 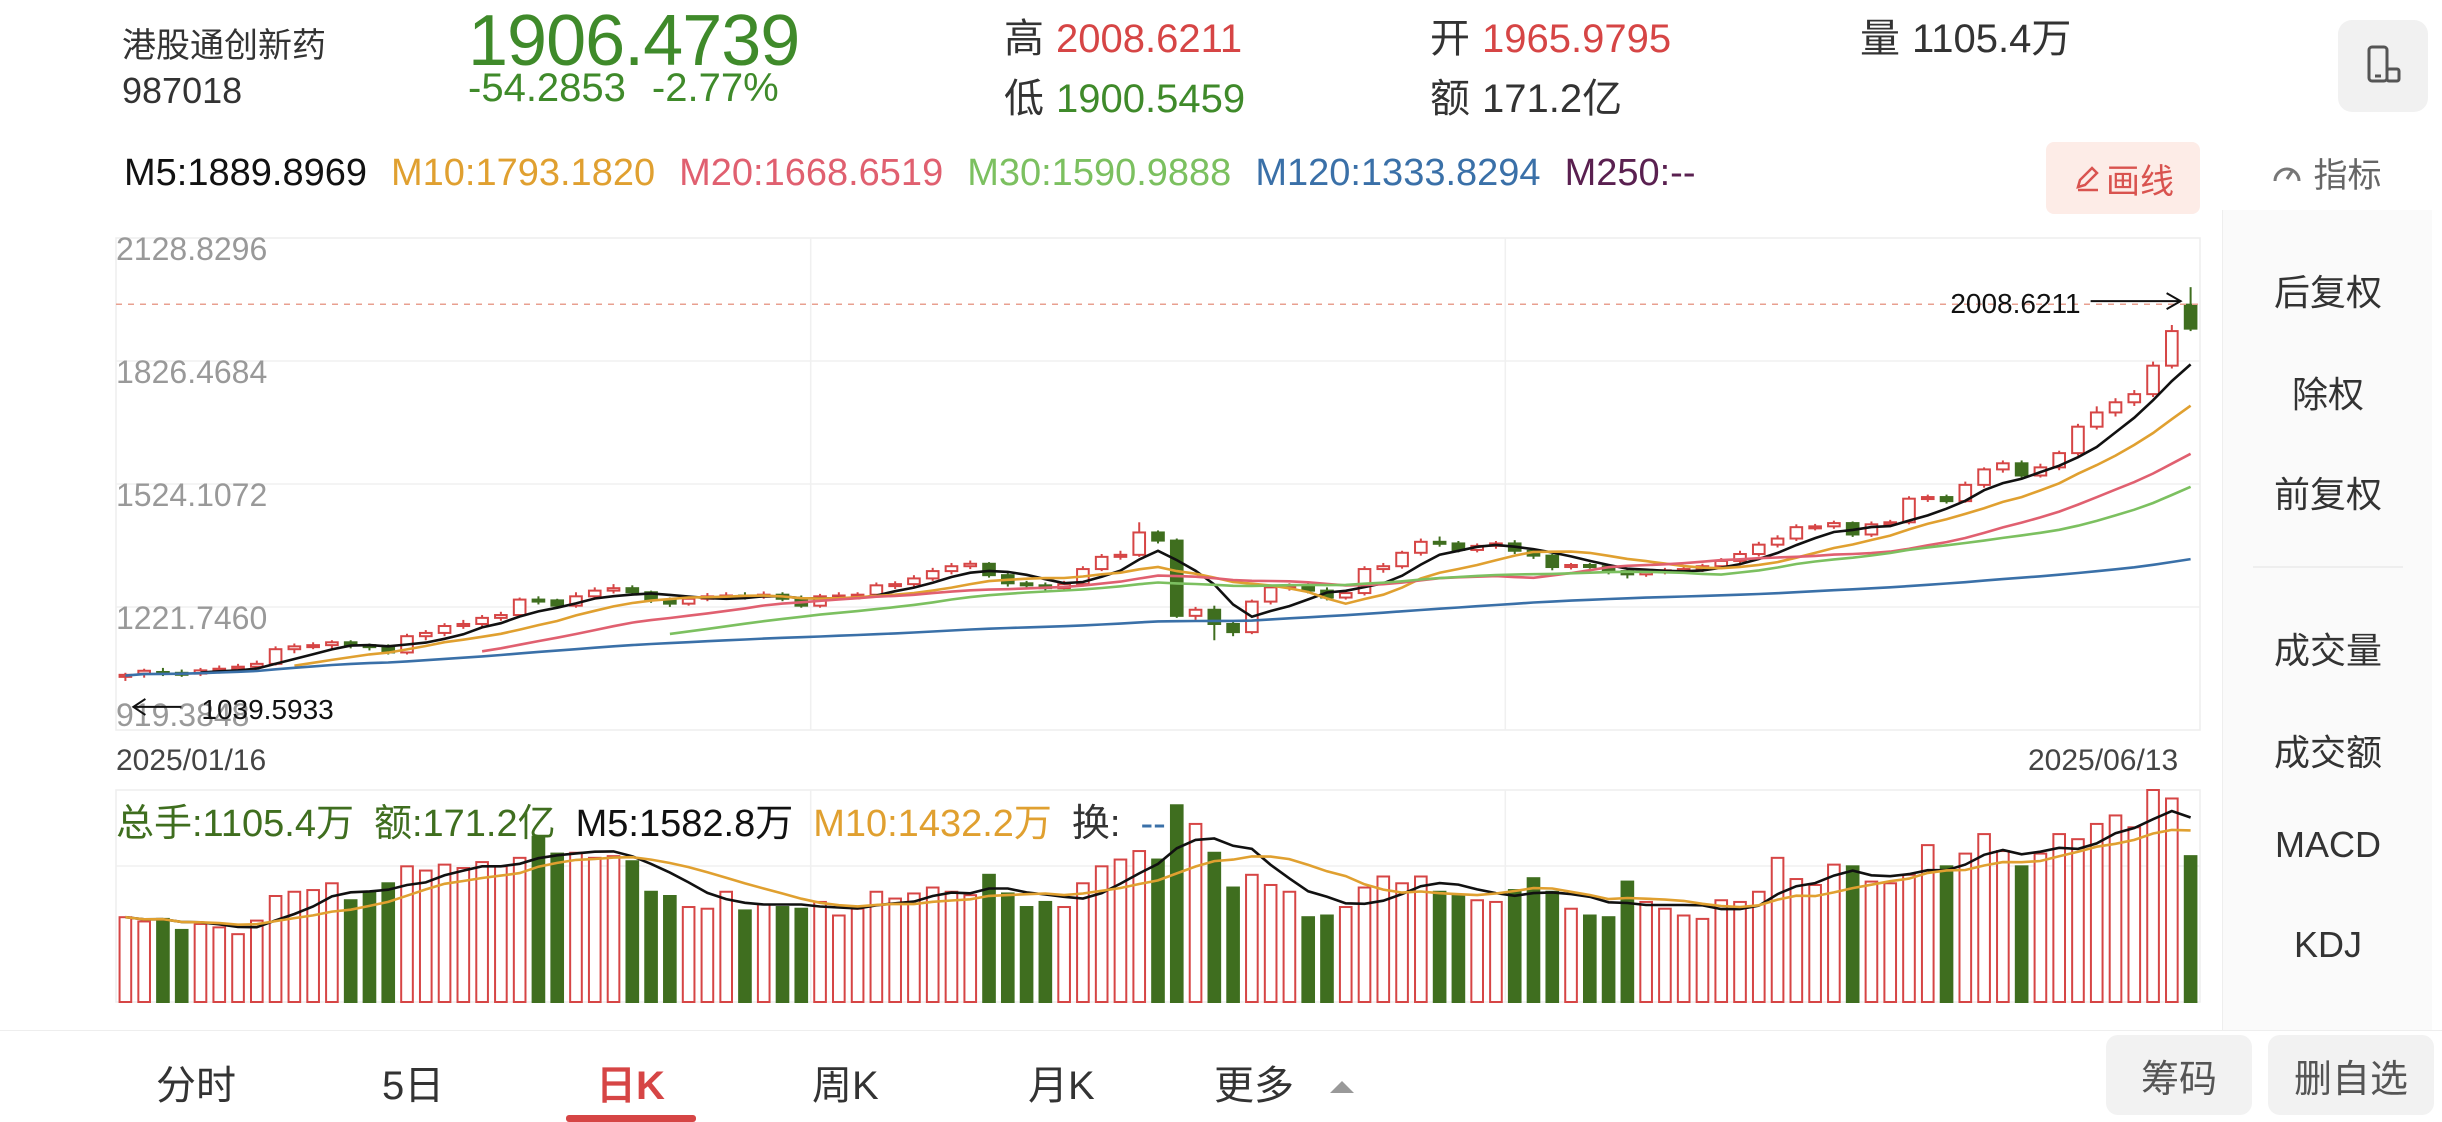 I want to click on indicator-button: 指标, so click(x=2325, y=172).